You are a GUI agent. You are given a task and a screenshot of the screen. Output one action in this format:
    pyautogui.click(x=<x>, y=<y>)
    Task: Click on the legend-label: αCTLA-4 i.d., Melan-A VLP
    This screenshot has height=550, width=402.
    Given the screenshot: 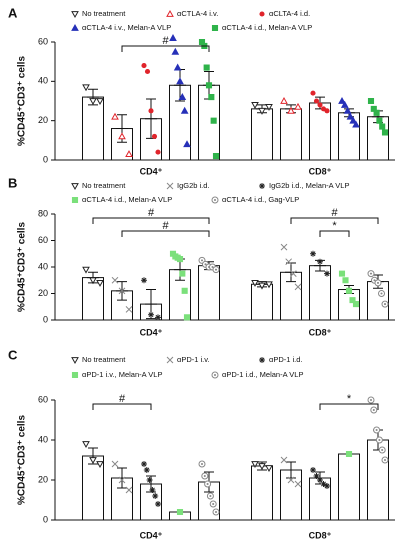 What is the action you would take?
    pyautogui.click(x=267, y=27)
    